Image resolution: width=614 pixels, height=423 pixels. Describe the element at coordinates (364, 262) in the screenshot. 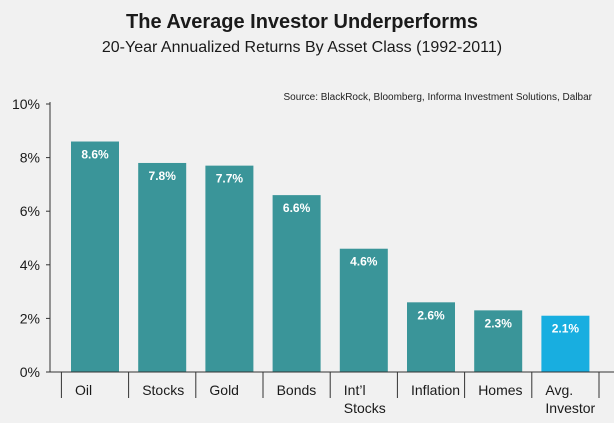

I see `bar-value-label: 4.6%` at that location.